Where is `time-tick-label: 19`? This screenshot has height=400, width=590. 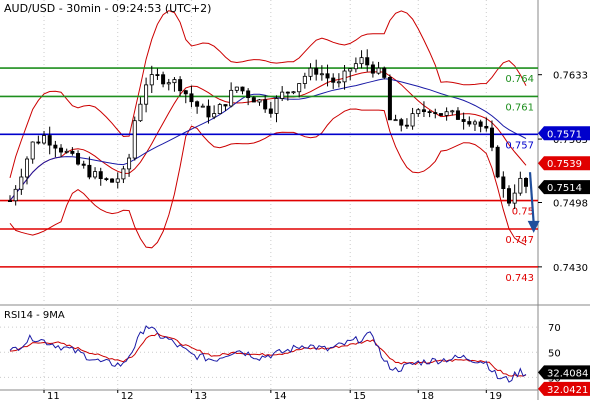 time-tick-label: 19 is located at coordinates (495, 395).